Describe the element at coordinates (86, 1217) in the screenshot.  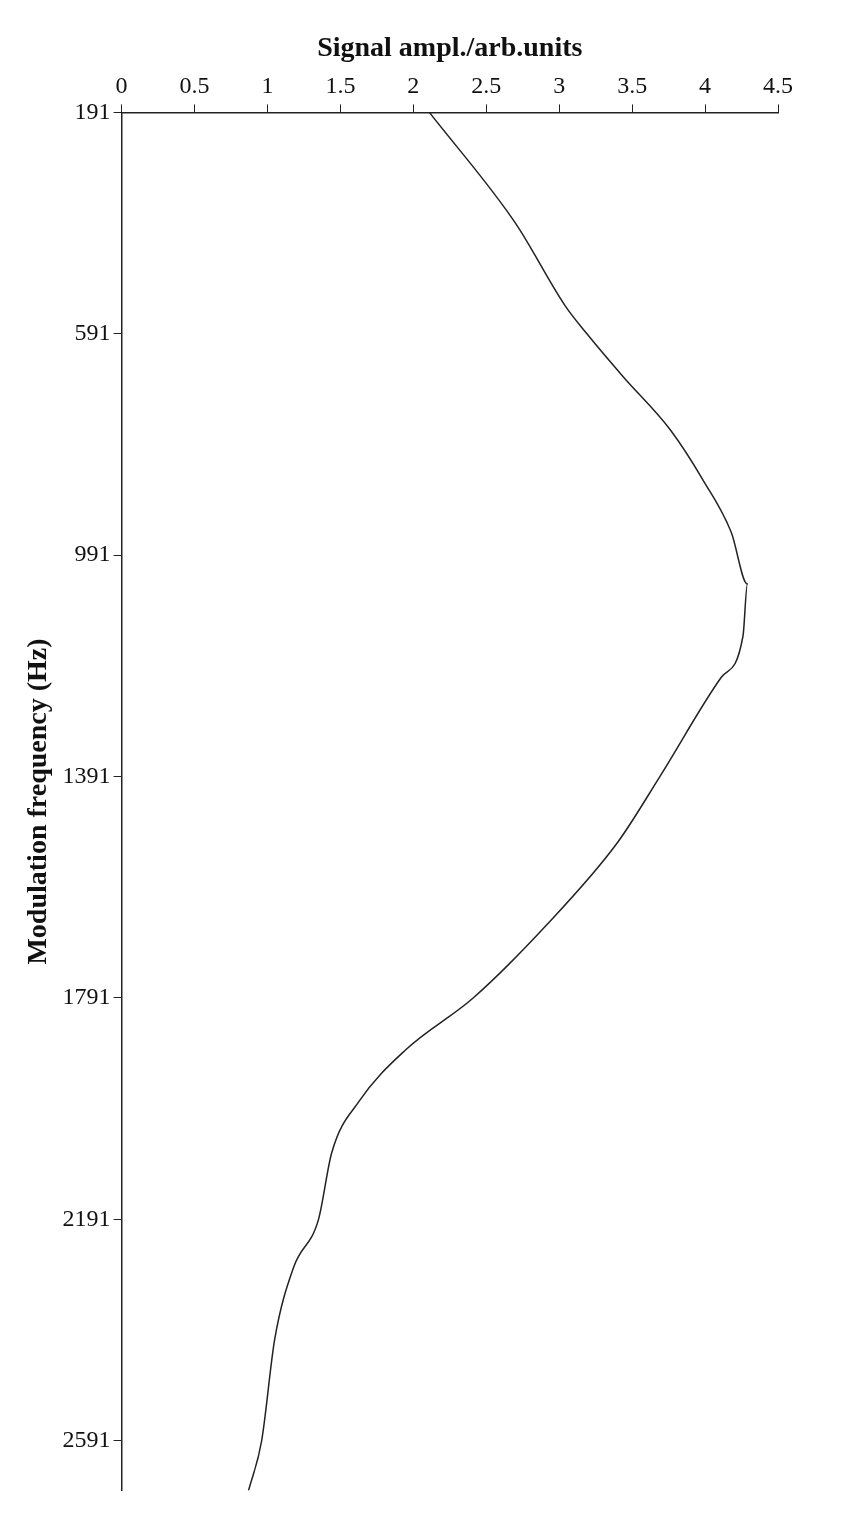
I see `y-tick-label: 2191` at that location.